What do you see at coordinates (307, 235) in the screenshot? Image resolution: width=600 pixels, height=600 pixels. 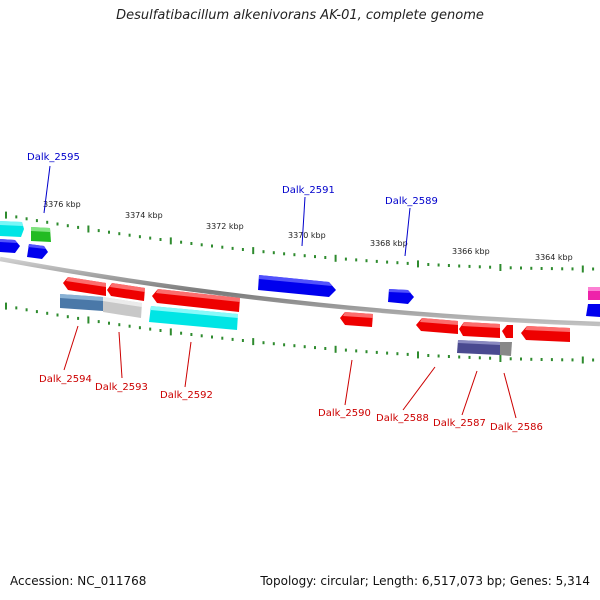 I see `tick-label-3370: 3370 kbp` at bounding box center [307, 235].